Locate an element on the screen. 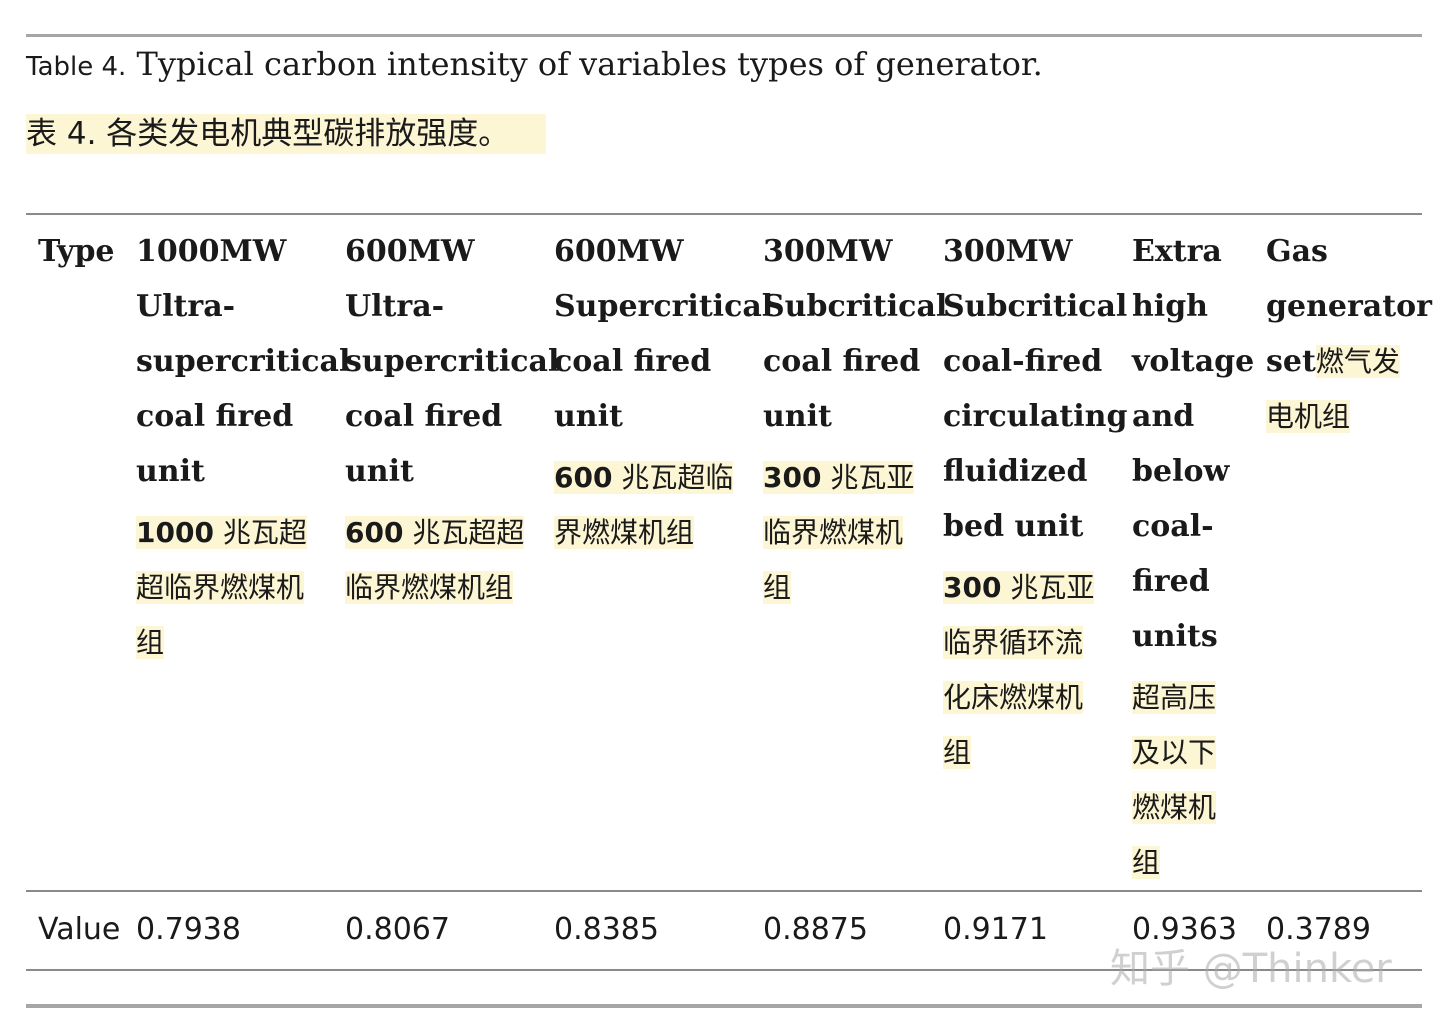  caption-title-cn: 各类发电机典型碳排放强度。 is located at coordinates (303, 134).